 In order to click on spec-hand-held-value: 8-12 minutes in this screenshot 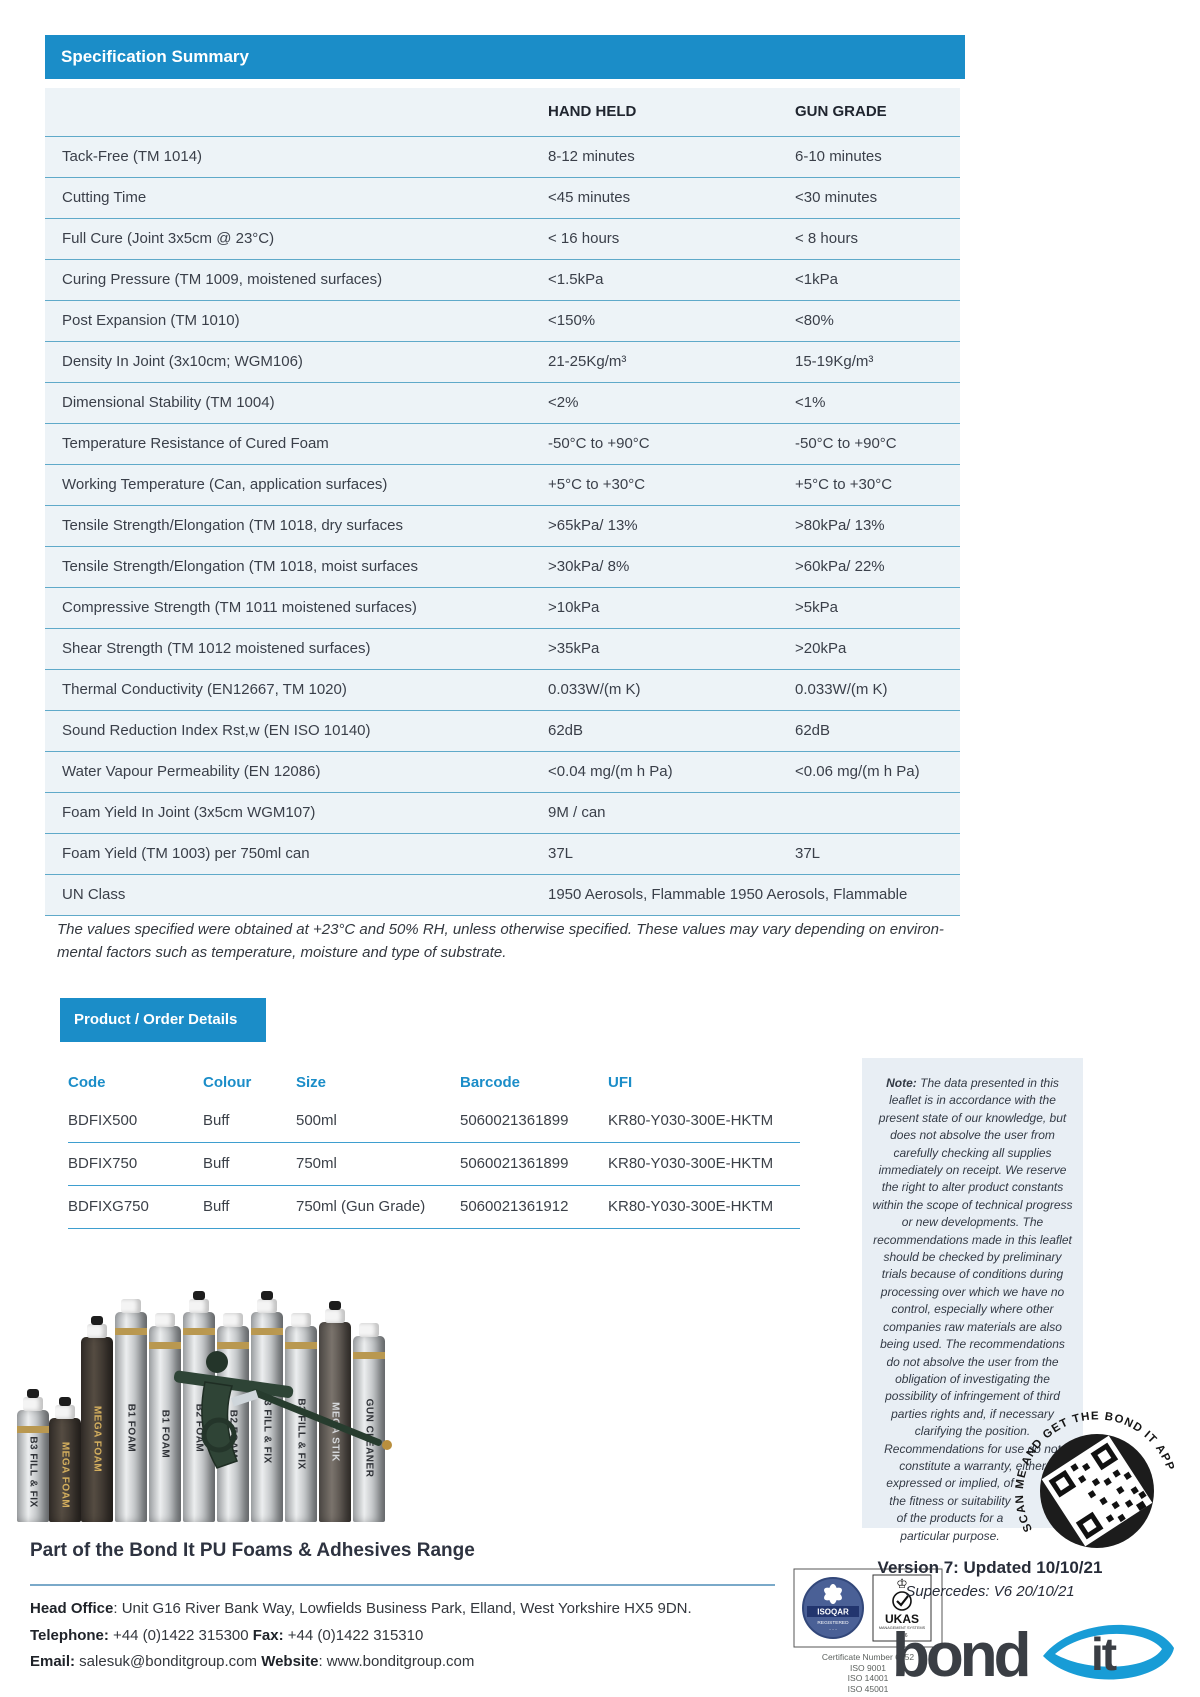, I will do `click(591, 156)`.